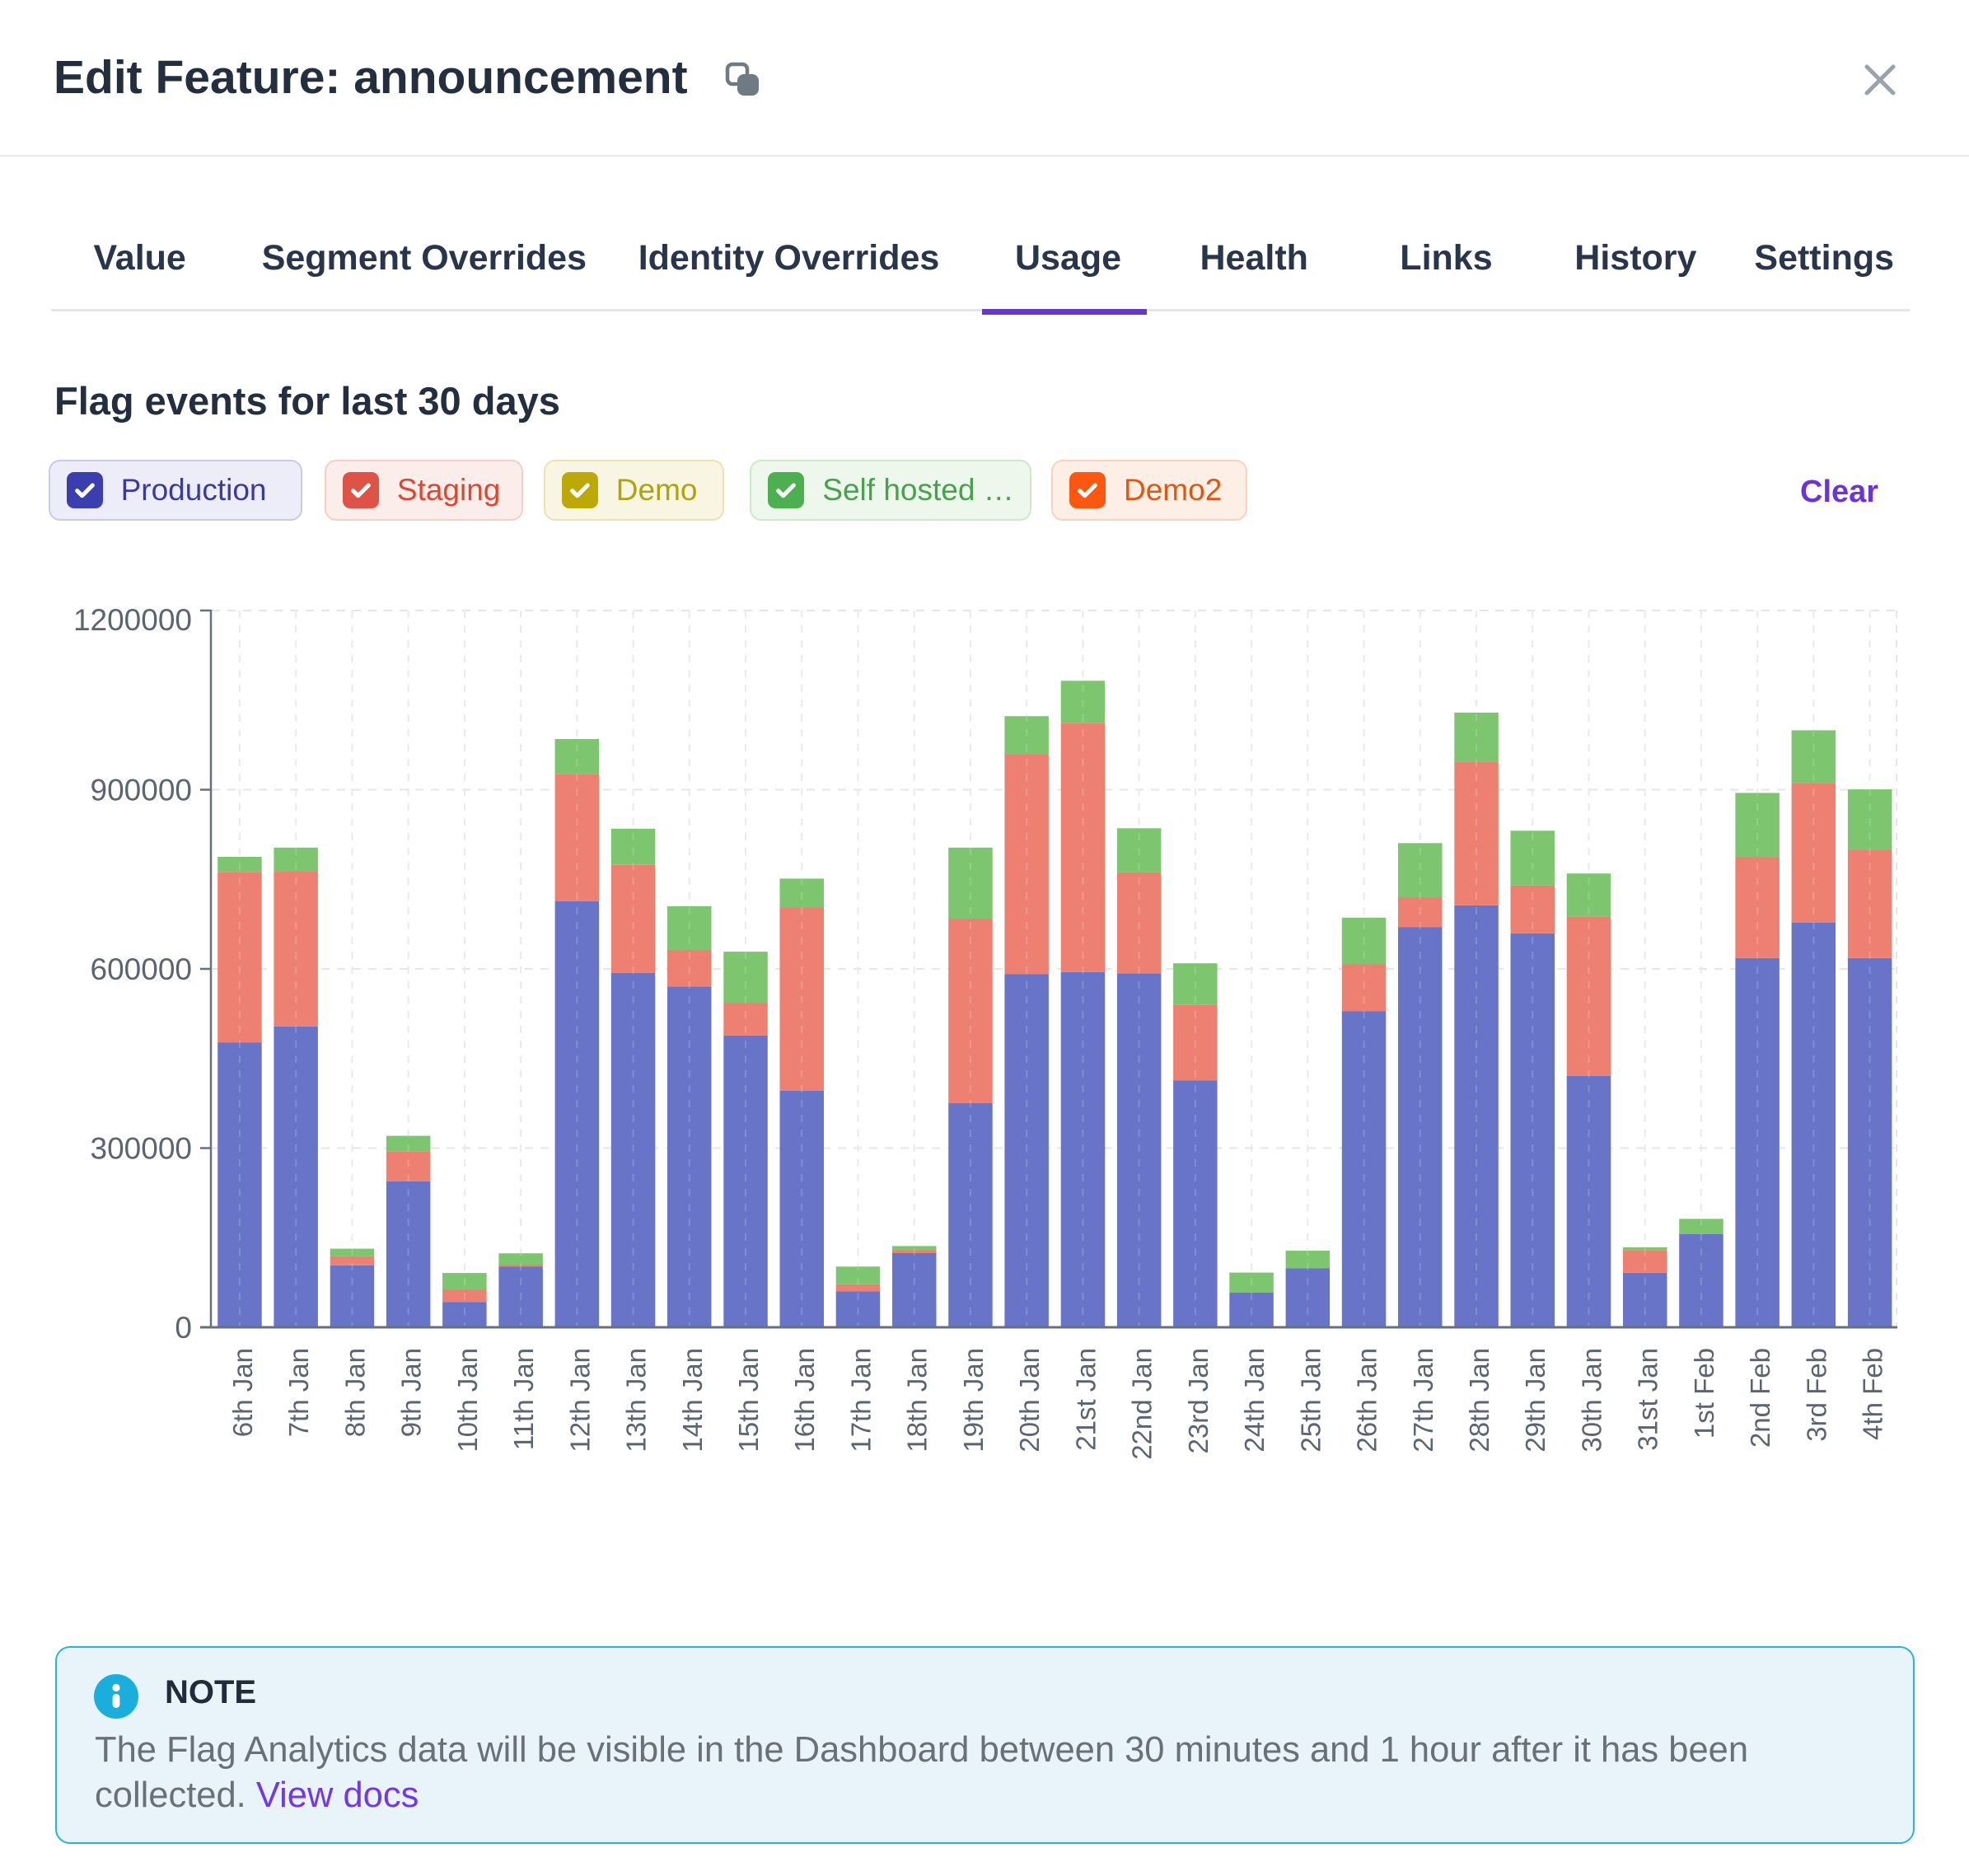 Image resolution: width=1969 pixels, height=1876 pixels. Describe the element at coordinates (1760, 1398) in the screenshot. I see `svg-text: 2nd Feb` at that location.